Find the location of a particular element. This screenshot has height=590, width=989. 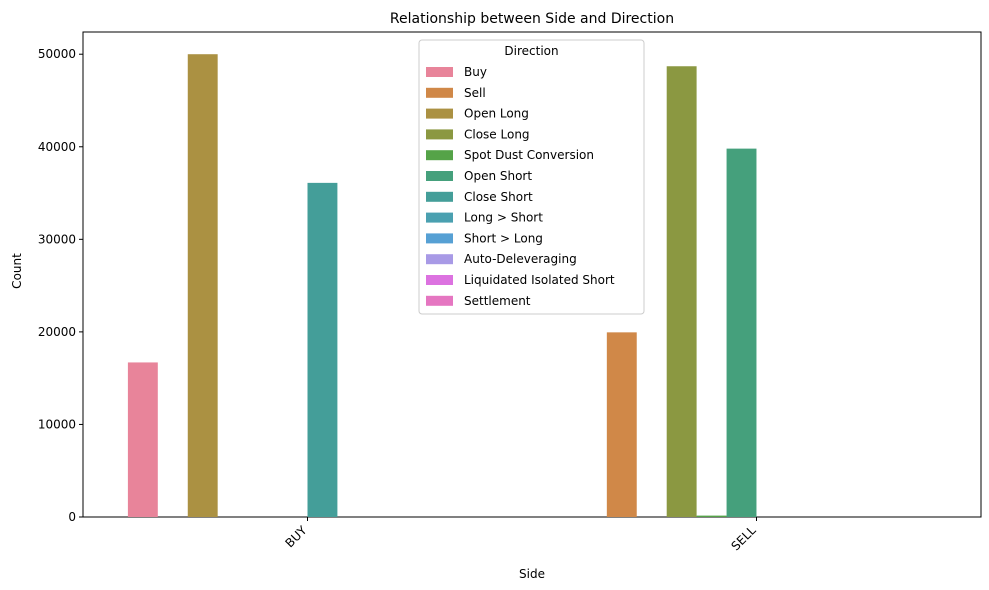

bar-sell-close-long is located at coordinates (681, 291).